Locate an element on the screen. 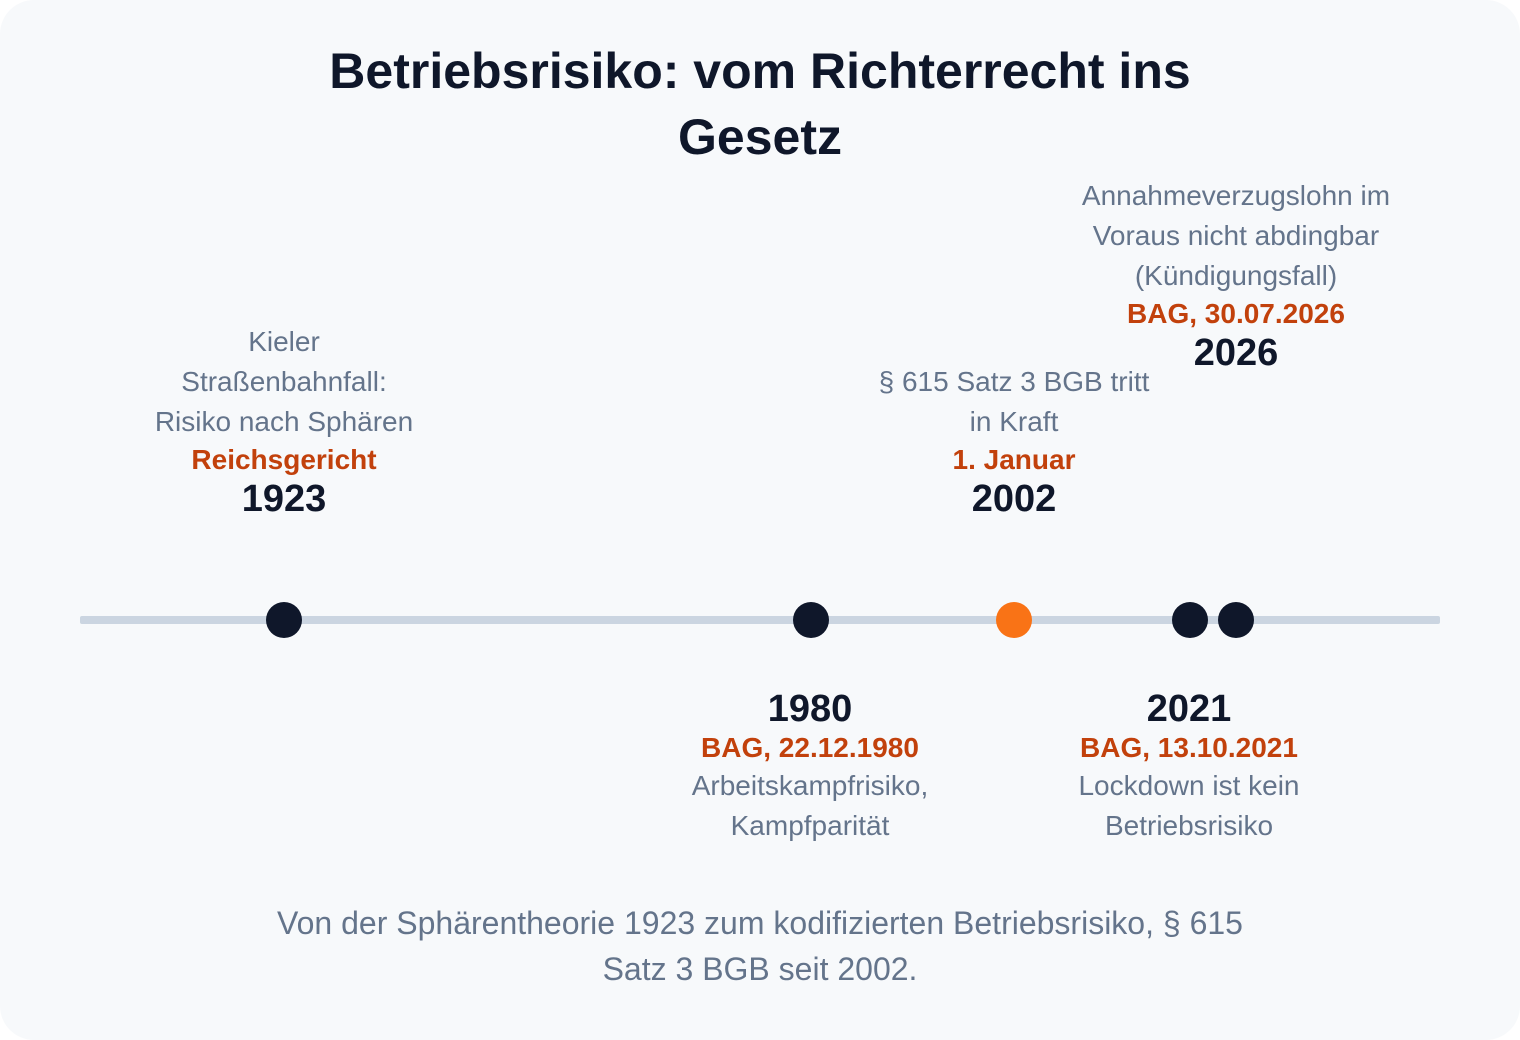 Image resolution: width=1520 pixels, height=1040 pixels. event-year: 1923 is located at coordinates (284, 499).